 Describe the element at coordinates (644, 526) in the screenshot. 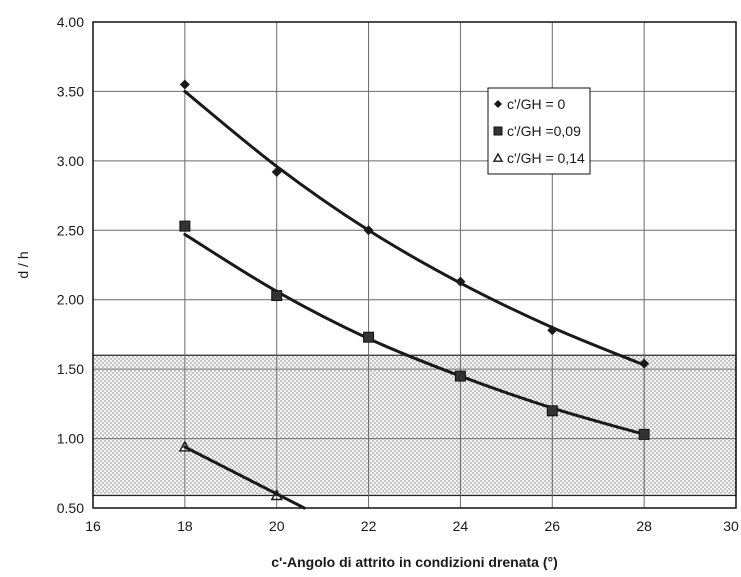

I see `x-tick-label: 28` at that location.